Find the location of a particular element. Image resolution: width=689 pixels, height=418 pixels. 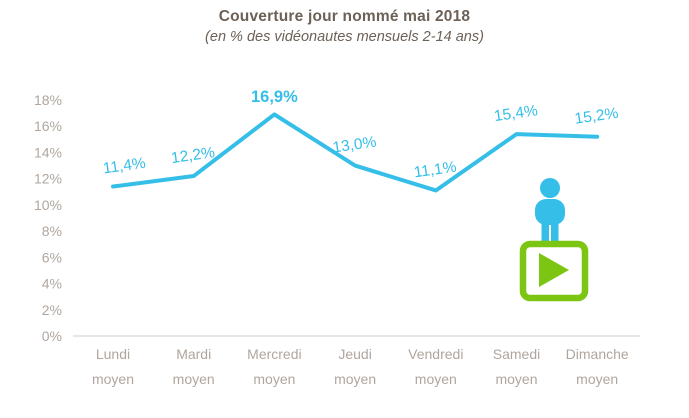

x-category-label: Lundi is located at coordinates (113, 354).